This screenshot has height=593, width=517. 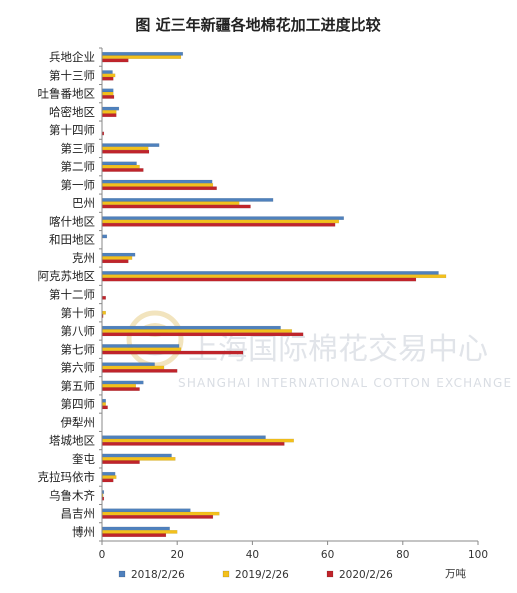 What do you see at coordinates (83, 258) in the screenshot?
I see `category-label: 克州` at bounding box center [83, 258].